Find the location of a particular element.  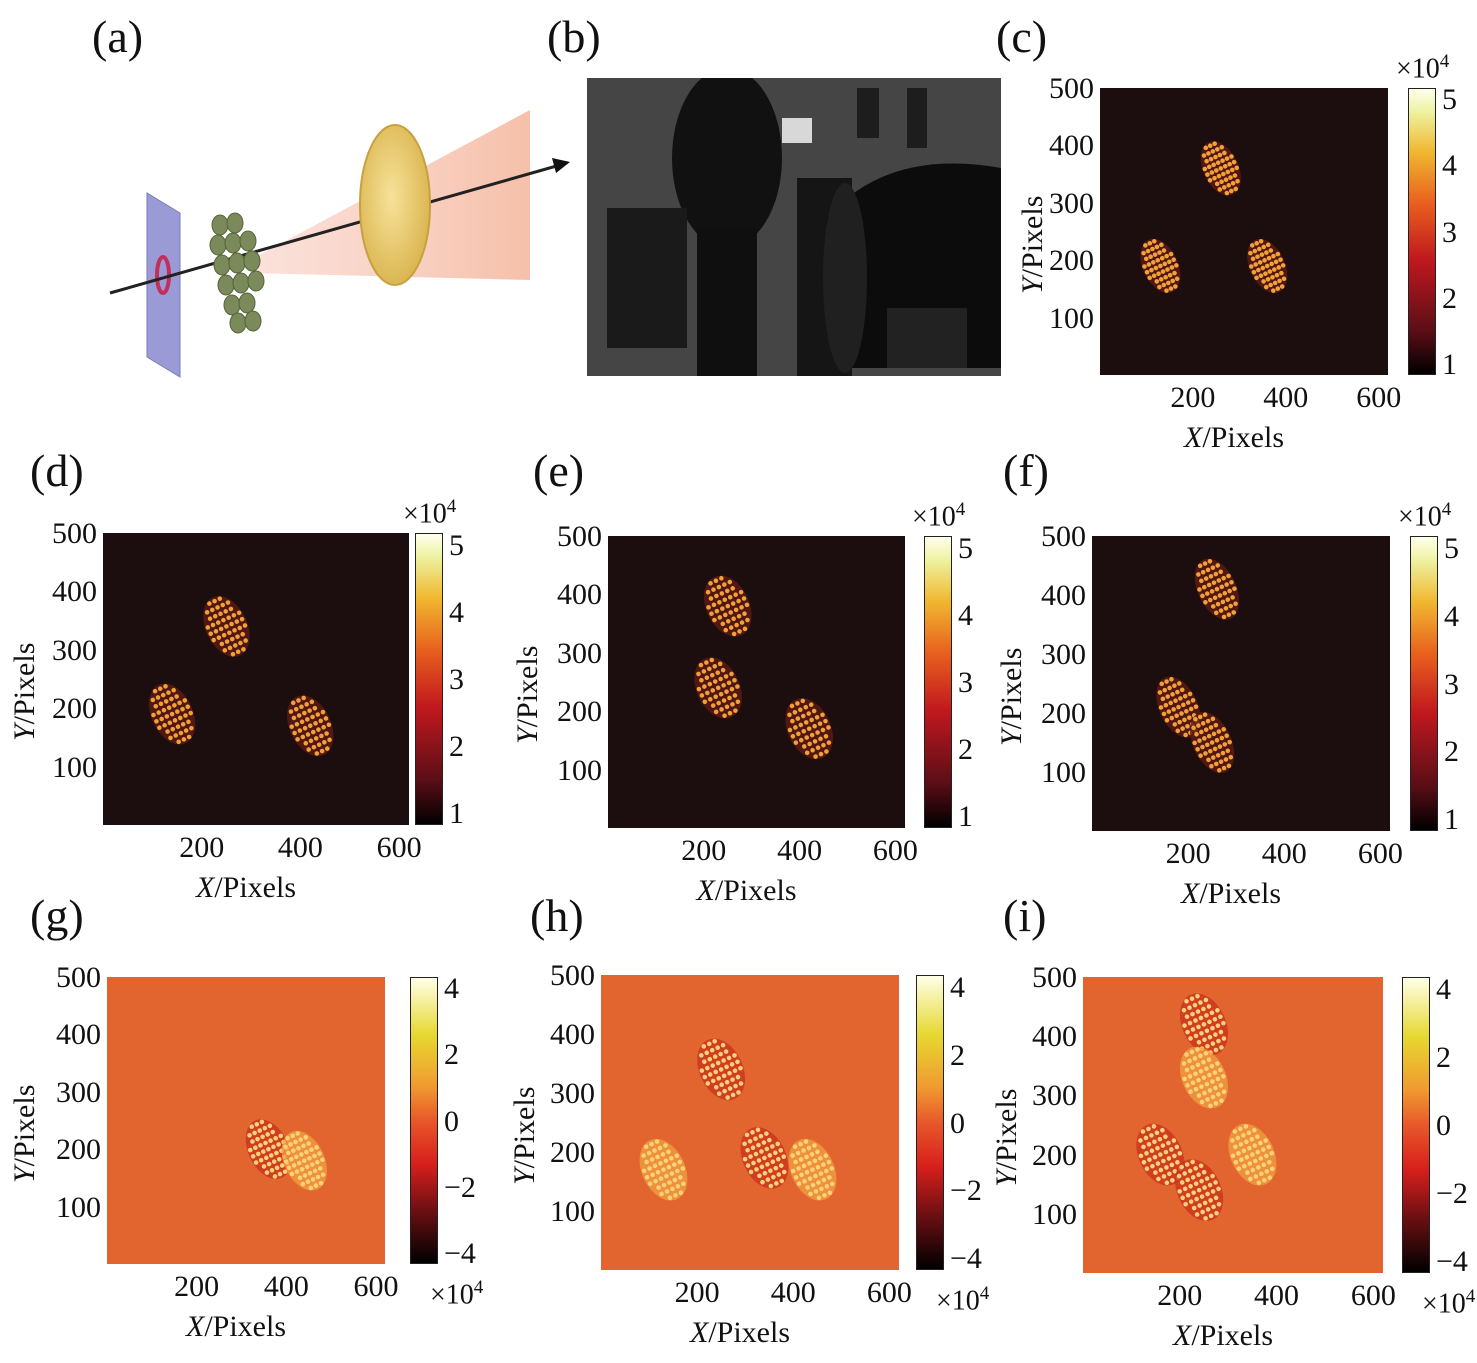

heatmap-g is located at coordinates (246, 1120).